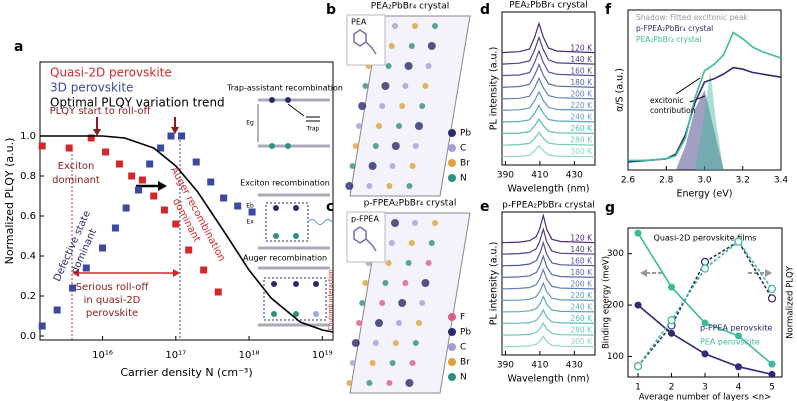 The height and width of the screenshot is (401, 797). Describe the element at coordinates (581, 128) in the screenshot. I see `series-label: 260 K` at that location.